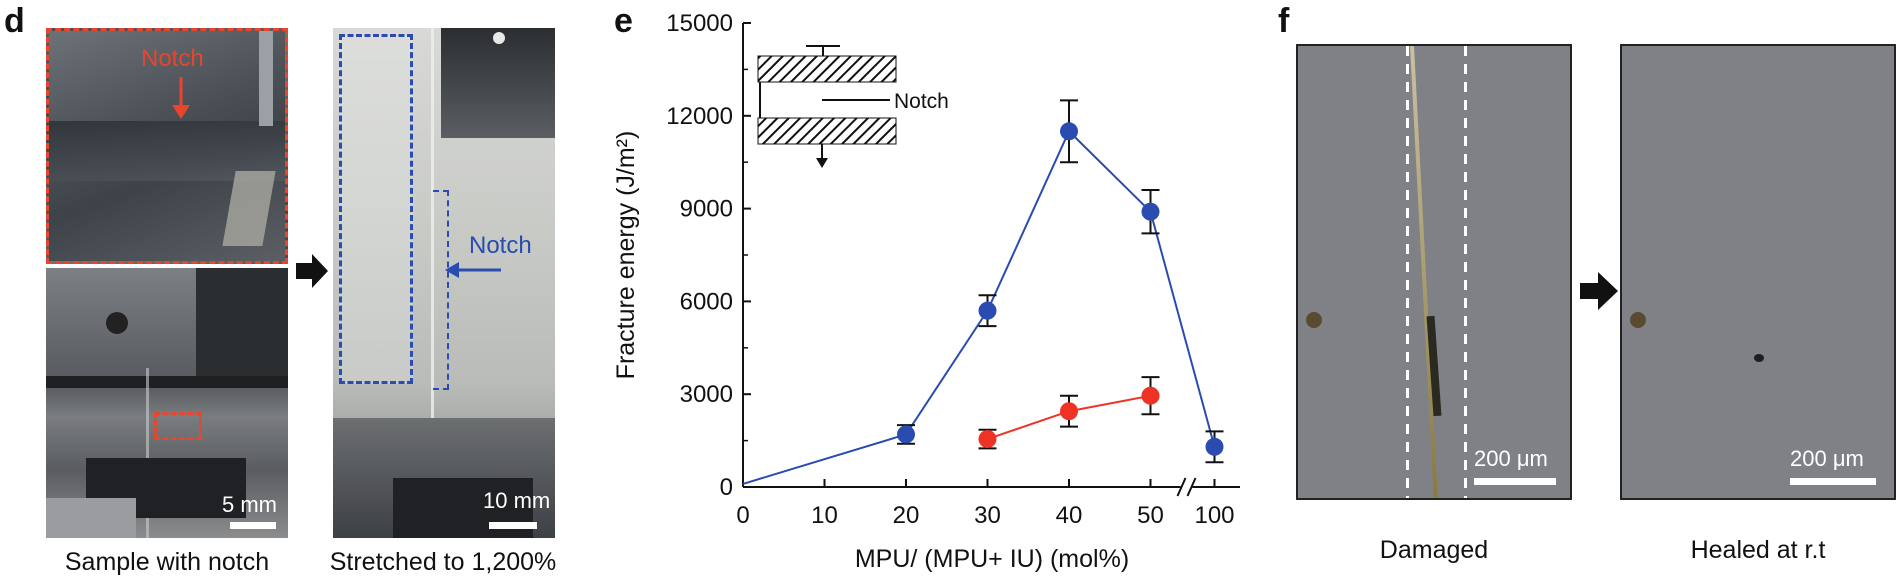 This screenshot has width=1898, height=587. Describe the element at coordinates (443, 562) in the screenshot. I see `caption-stretched: Stretched to 1,200%` at that location.